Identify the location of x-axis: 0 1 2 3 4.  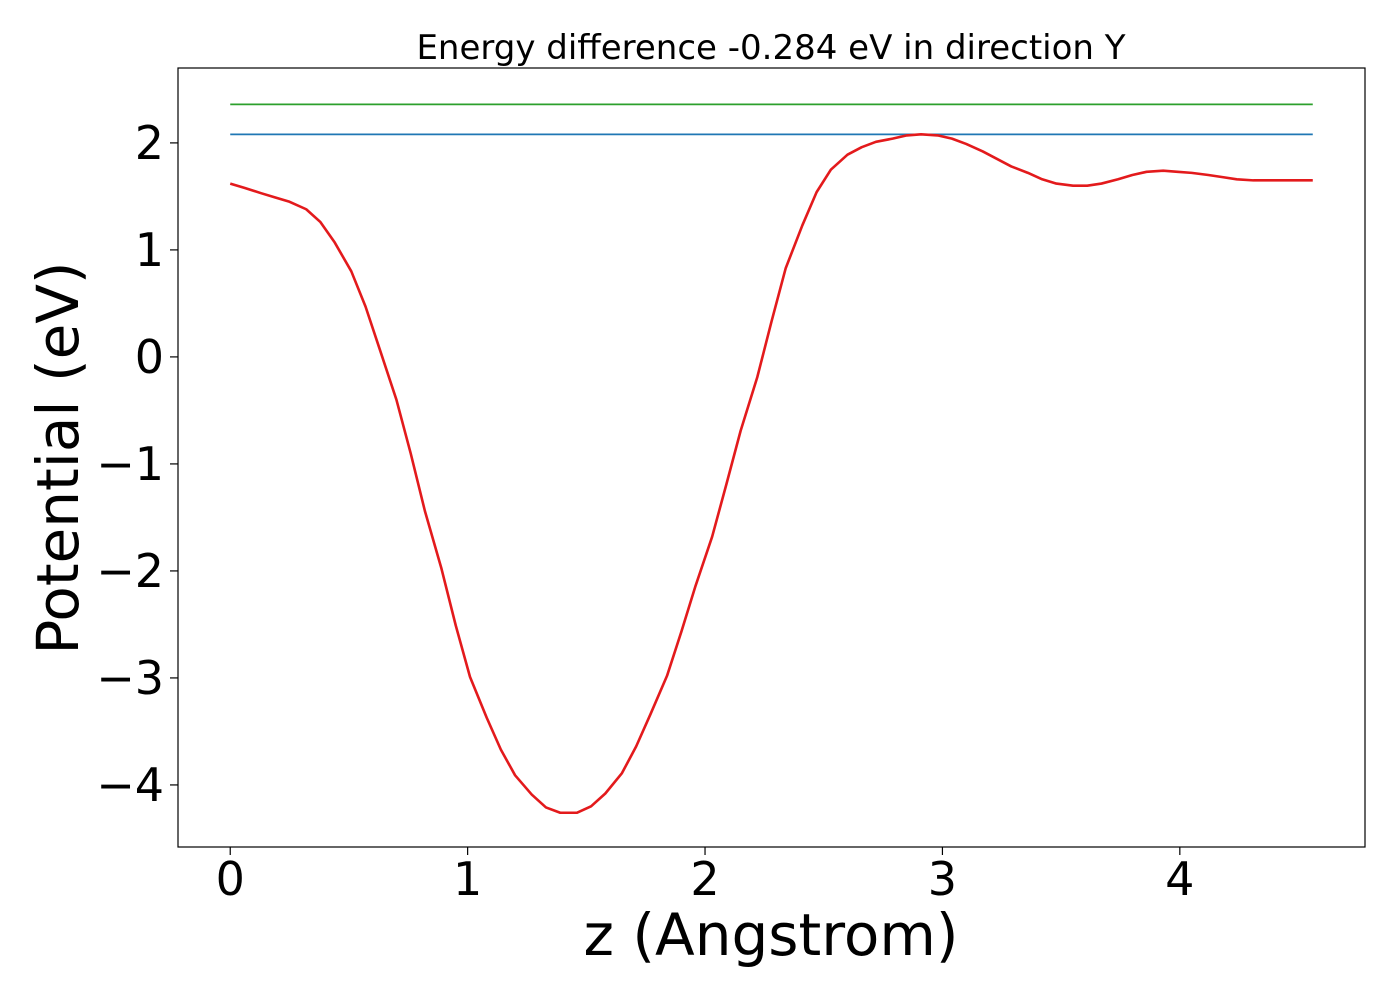
(705, 876).